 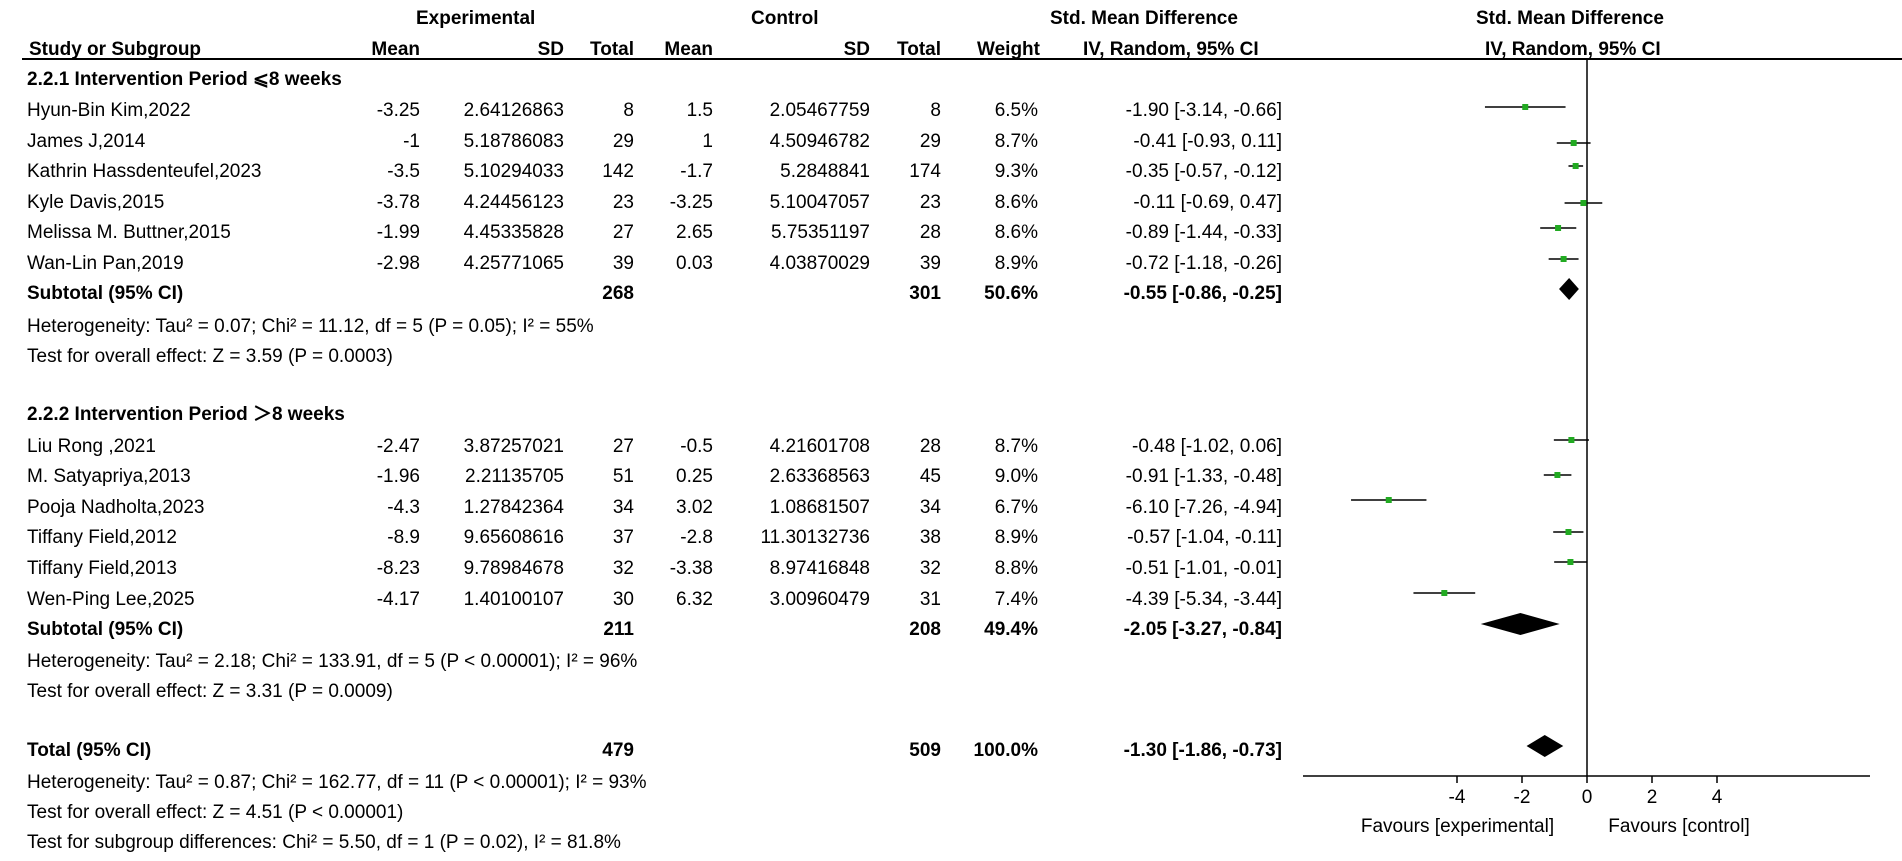 I want to click on x-tick-label: -4, so click(x=1457, y=797).